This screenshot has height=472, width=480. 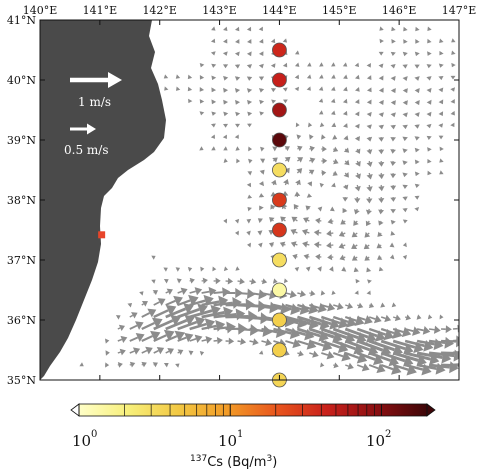 What do you see at coordinates (94, 434) in the screenshot?
I see `colorbar-tick-exponent: 0` at bounding box center [94, 434].